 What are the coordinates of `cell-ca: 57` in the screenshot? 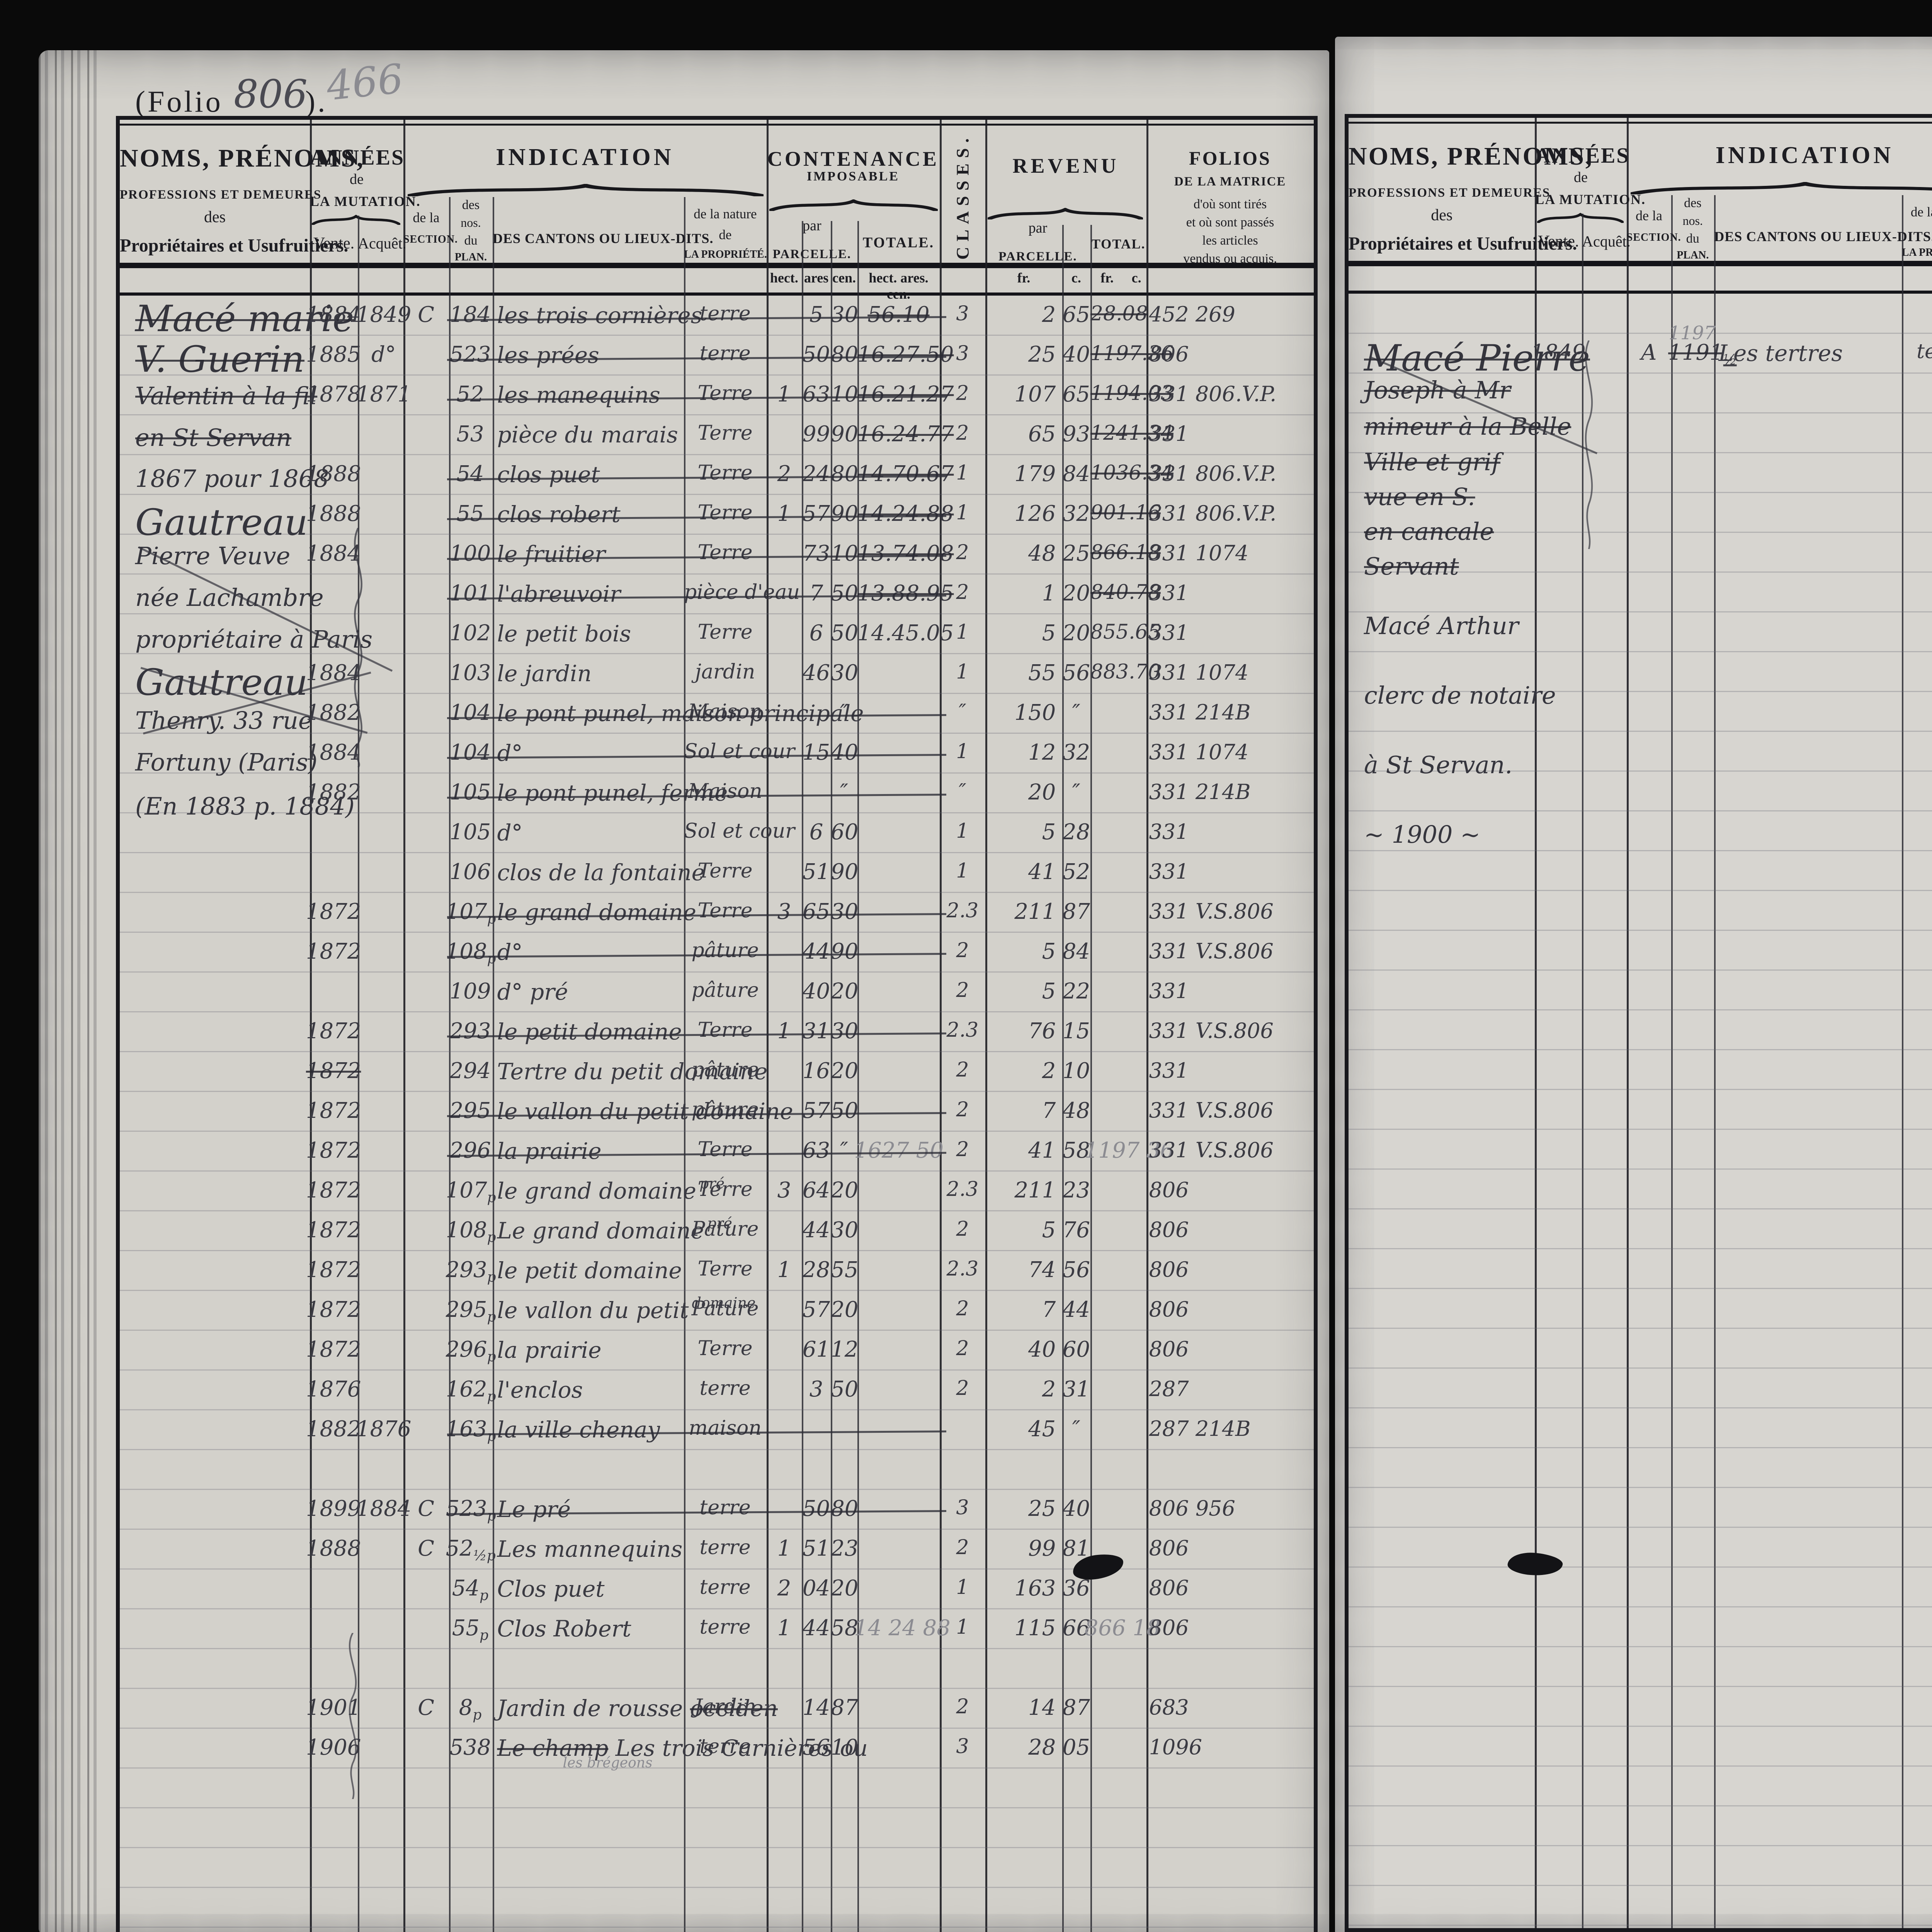 It's located at (816, 1111).